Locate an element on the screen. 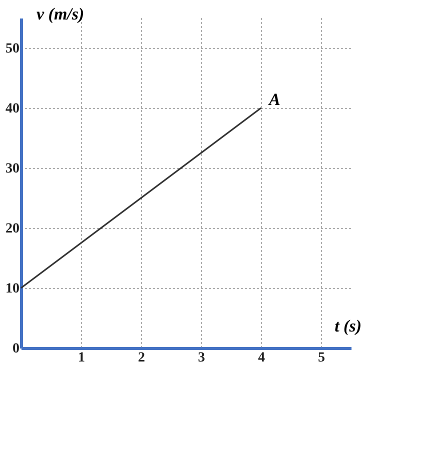 Image resolution: width=427 pixels, height=450 pixels. y-tick-label: 30 is located at coordinates (13, 169).